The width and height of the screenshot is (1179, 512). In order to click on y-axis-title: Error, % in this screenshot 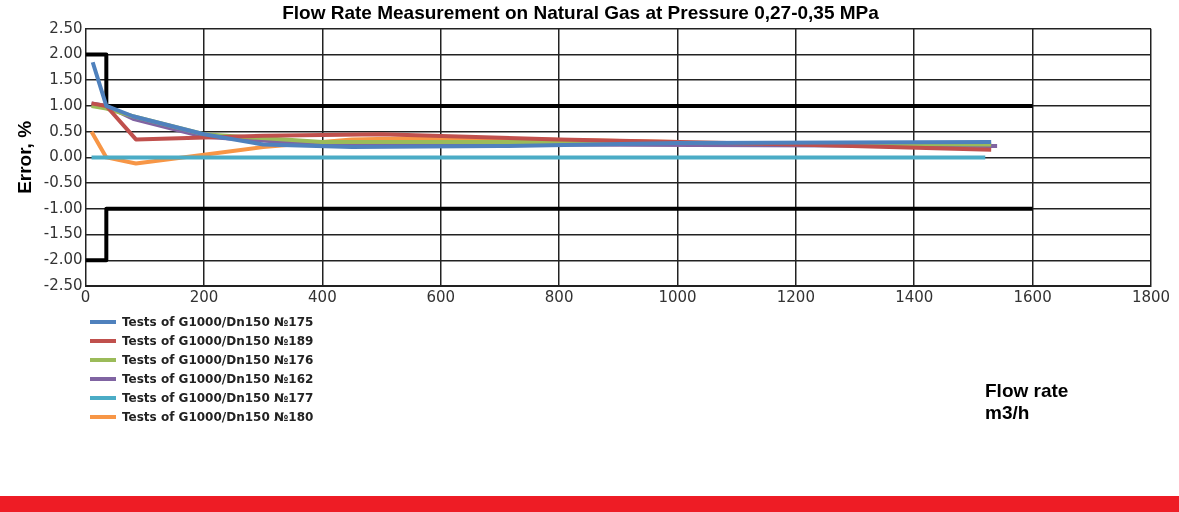, I will do `click(24, 157)`.